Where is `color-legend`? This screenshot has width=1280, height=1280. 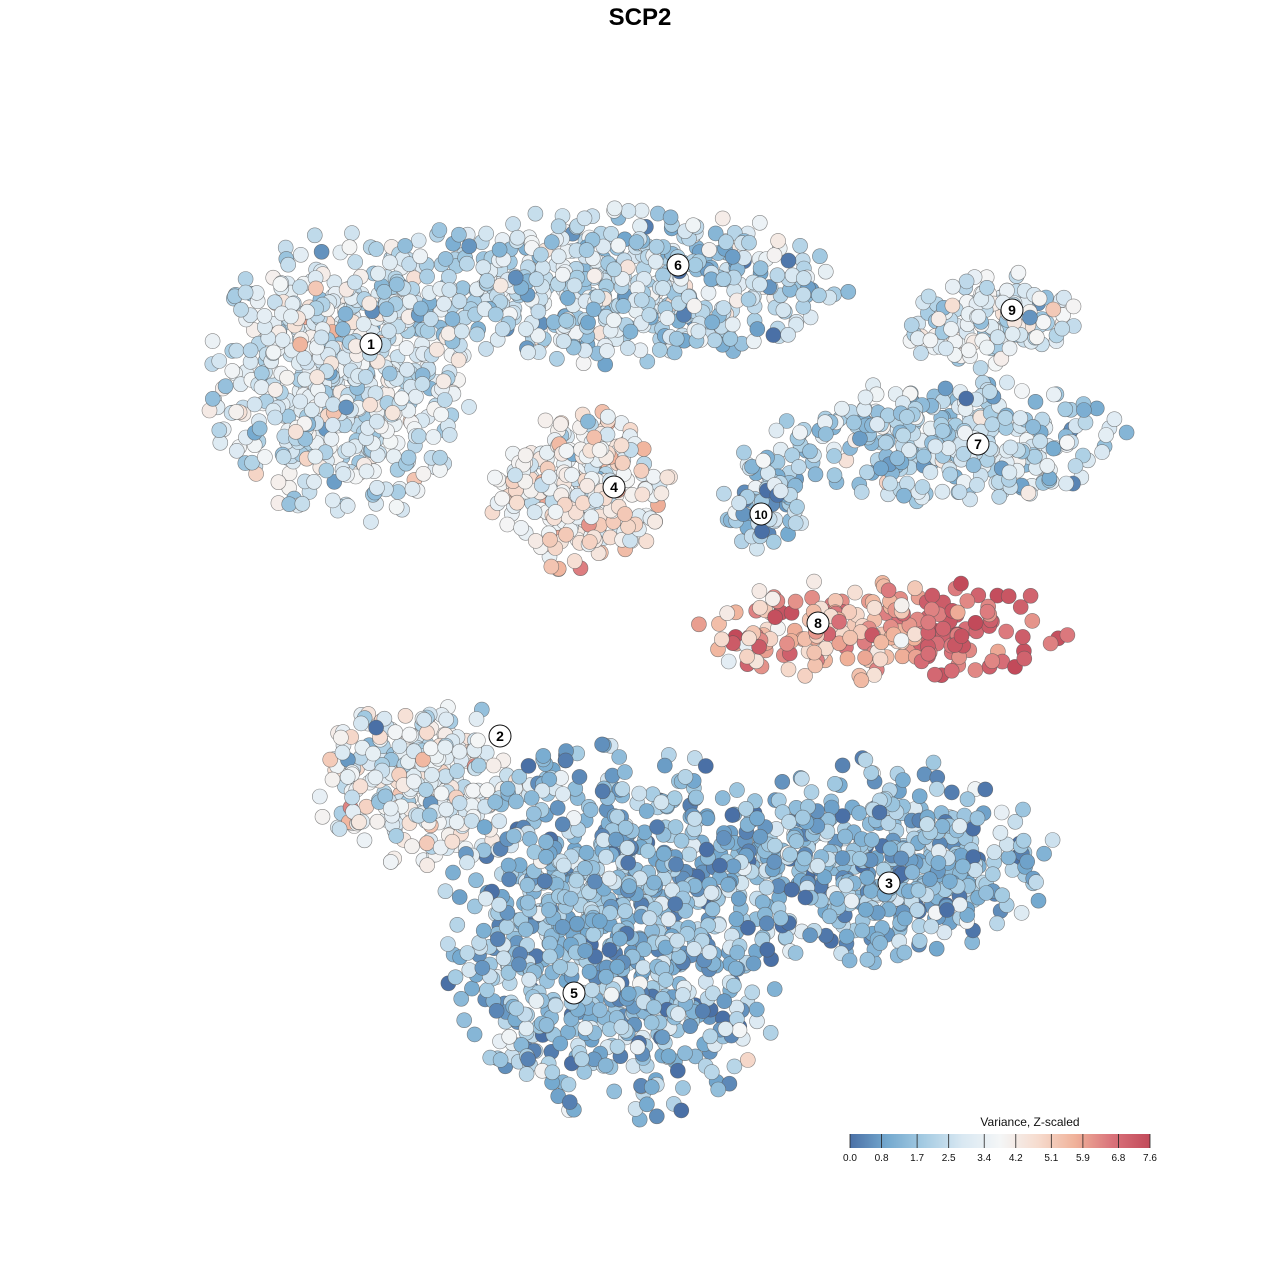
color-legend is located at coordinates (1000, 1141).